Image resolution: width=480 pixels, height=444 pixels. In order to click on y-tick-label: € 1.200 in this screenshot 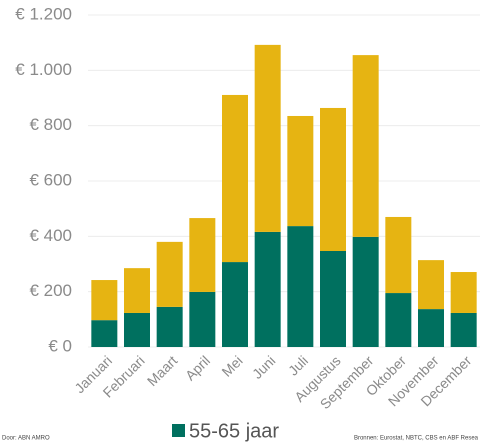, I will do `click(43, 13)`.